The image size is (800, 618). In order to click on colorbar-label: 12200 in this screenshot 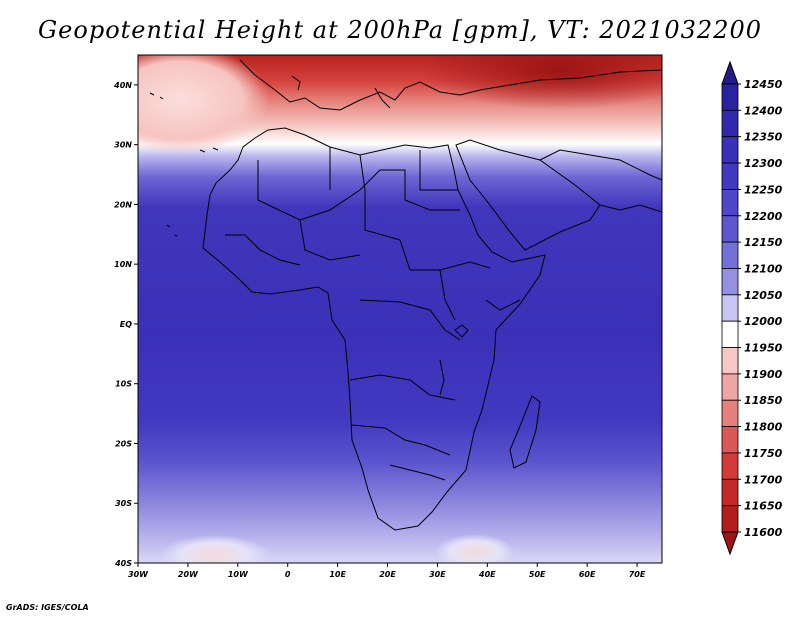, I will do `click(763, 216)`.